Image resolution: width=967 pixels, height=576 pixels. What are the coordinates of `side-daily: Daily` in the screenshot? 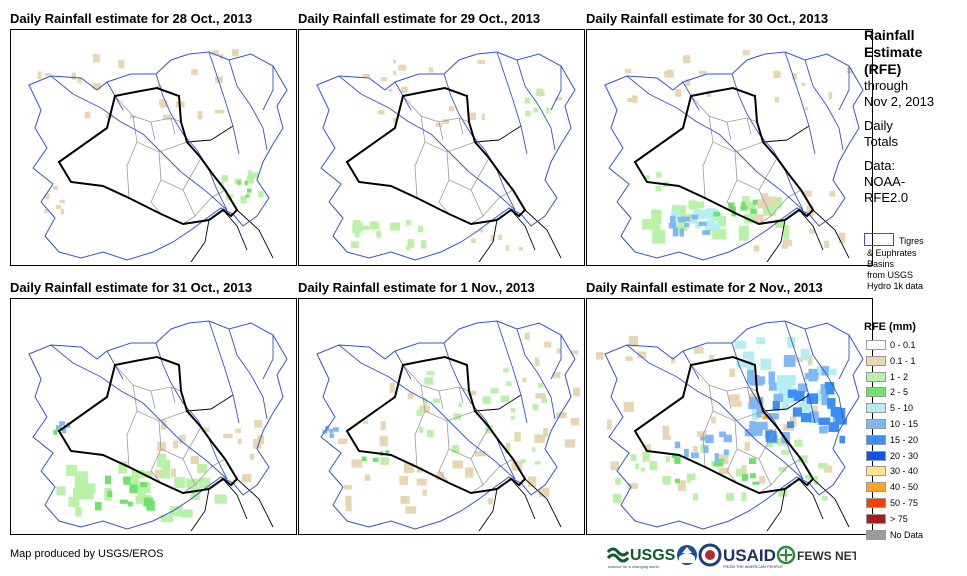 It's located at (878, 125).